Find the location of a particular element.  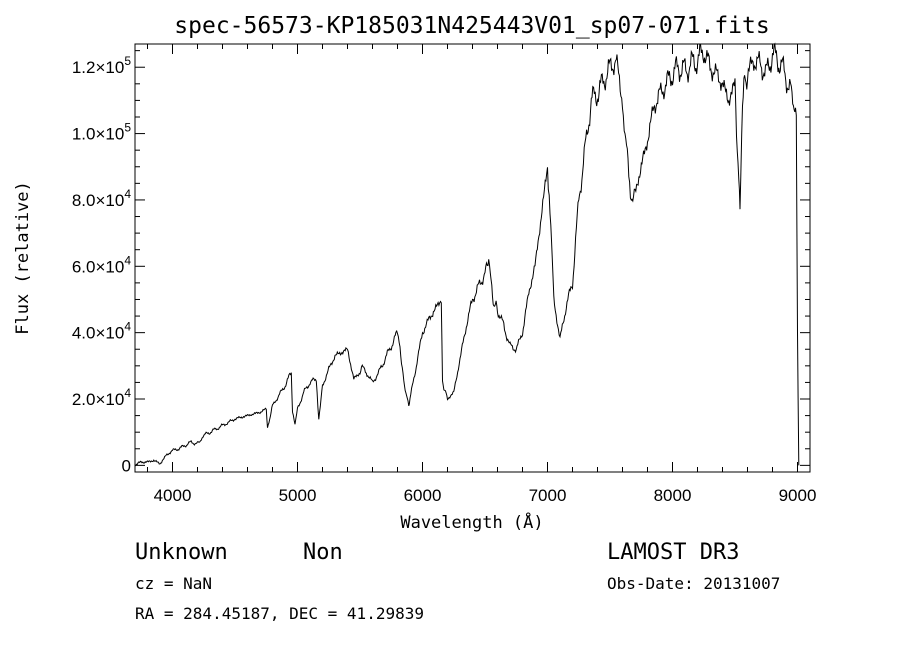

x-tick-label: 8000 is located at coordinates (673, 495).